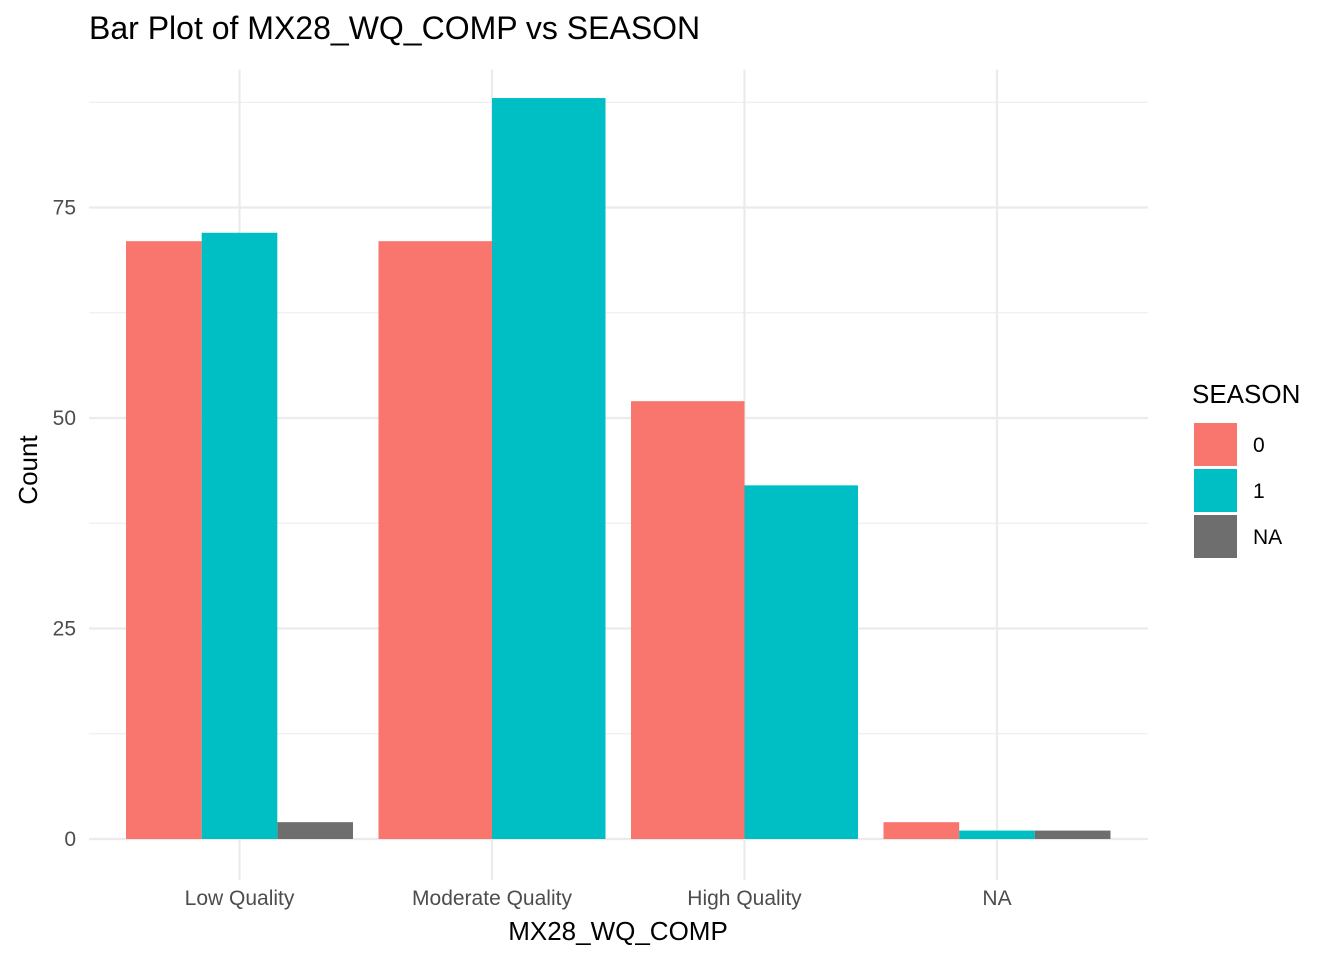  What do you see at coordinates (70, 839) in the screenshot?
I see `y-tick-label: 0` at bounding box center [70, 839].